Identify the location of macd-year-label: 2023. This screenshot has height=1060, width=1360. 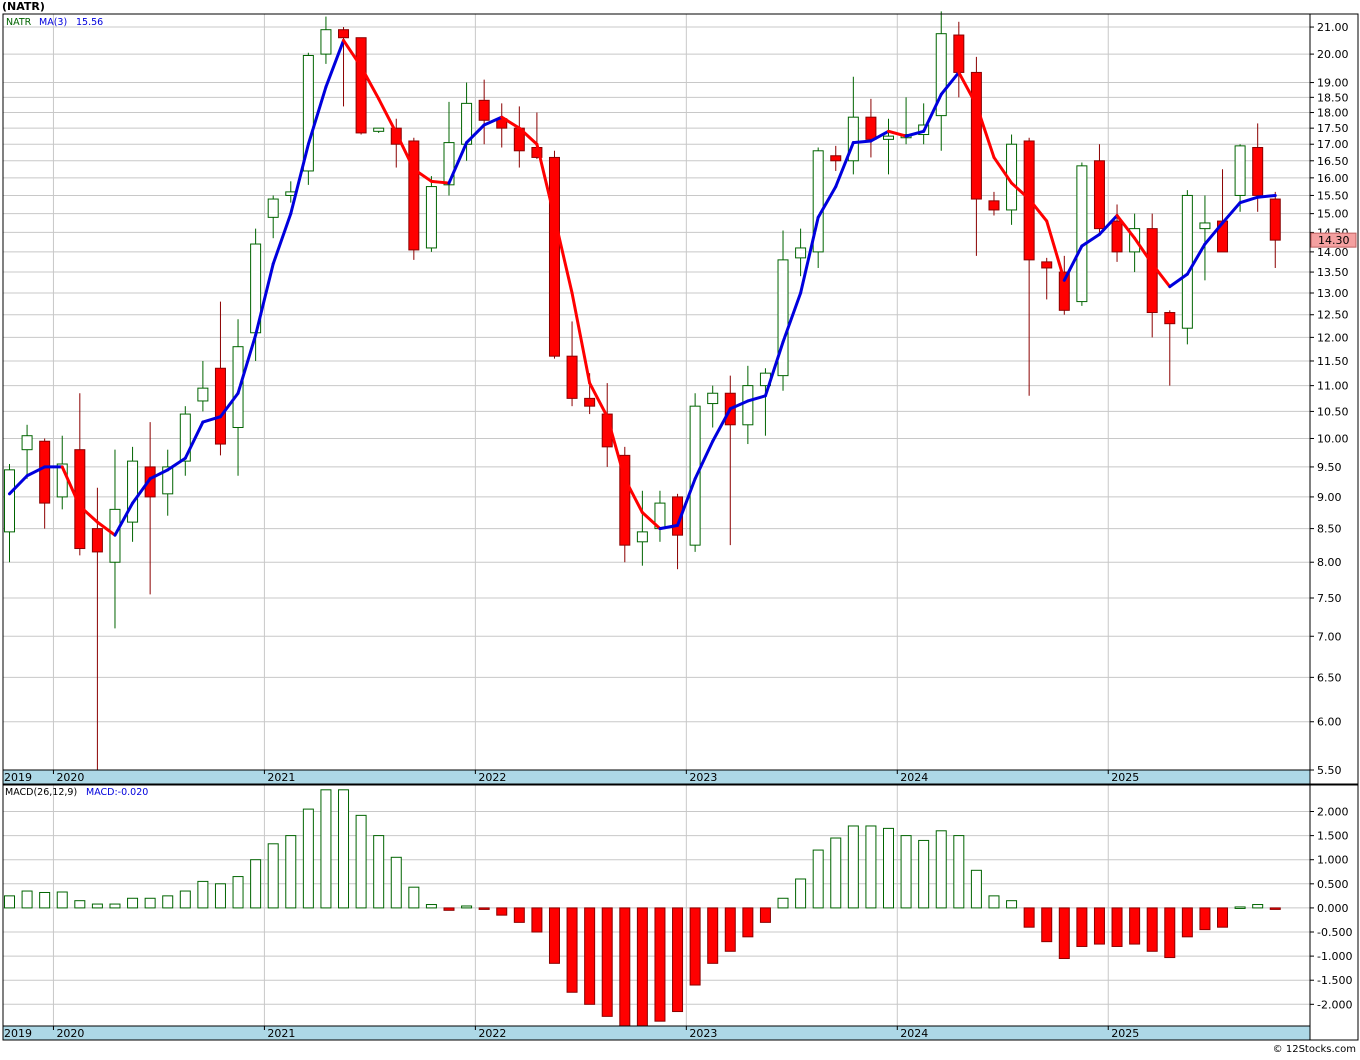
(703, 1033).